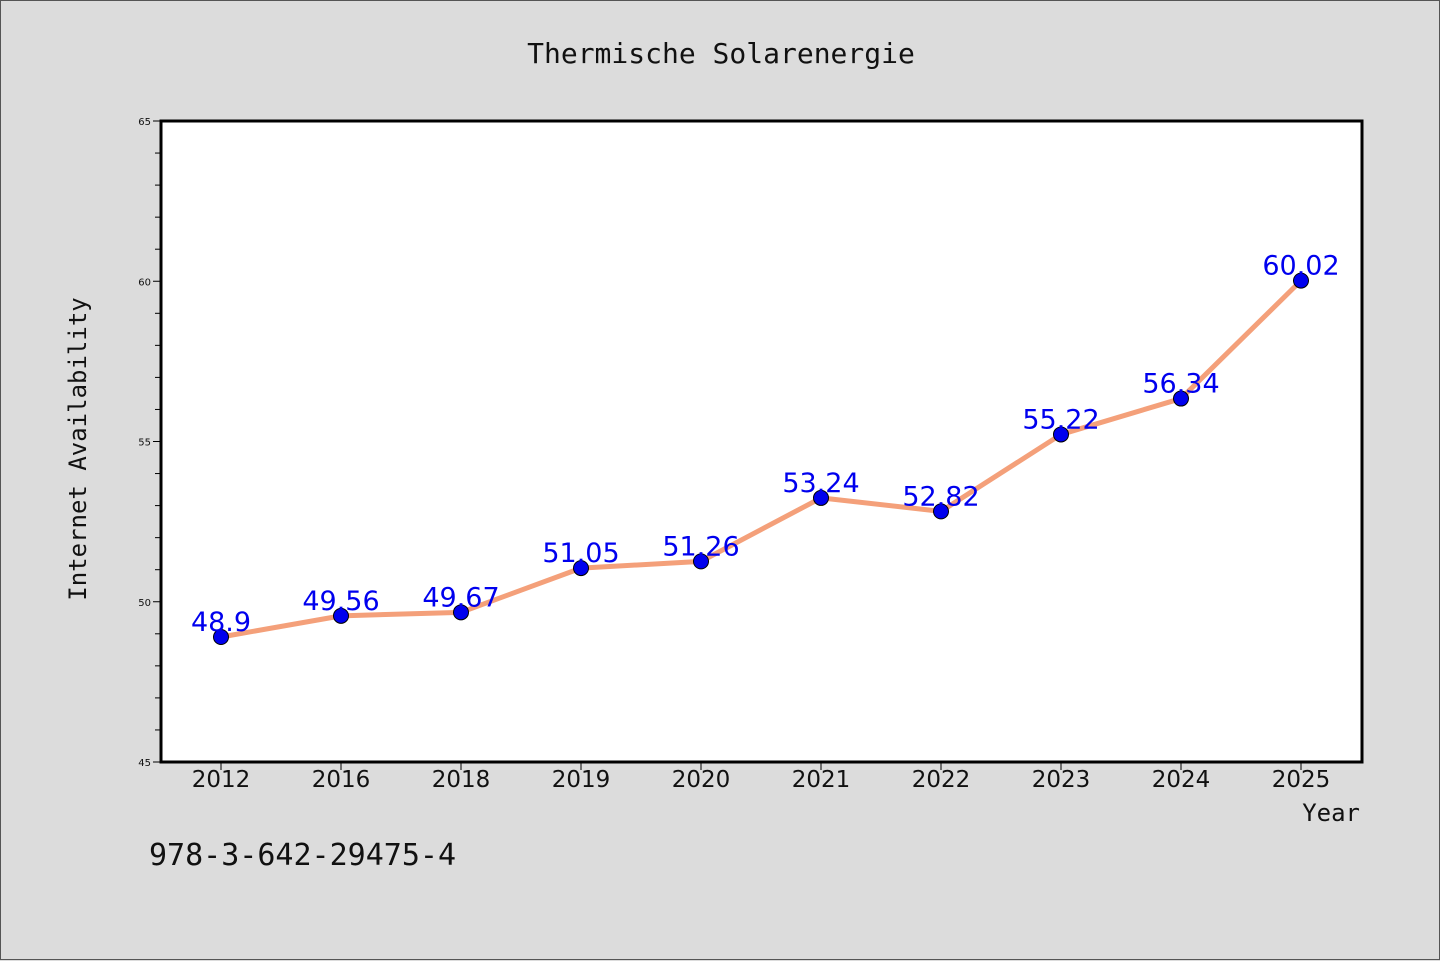  Describe the element at coordinates (78, 448) in the screenshot. I see `y-axis-label: Internet Availability` at that location.